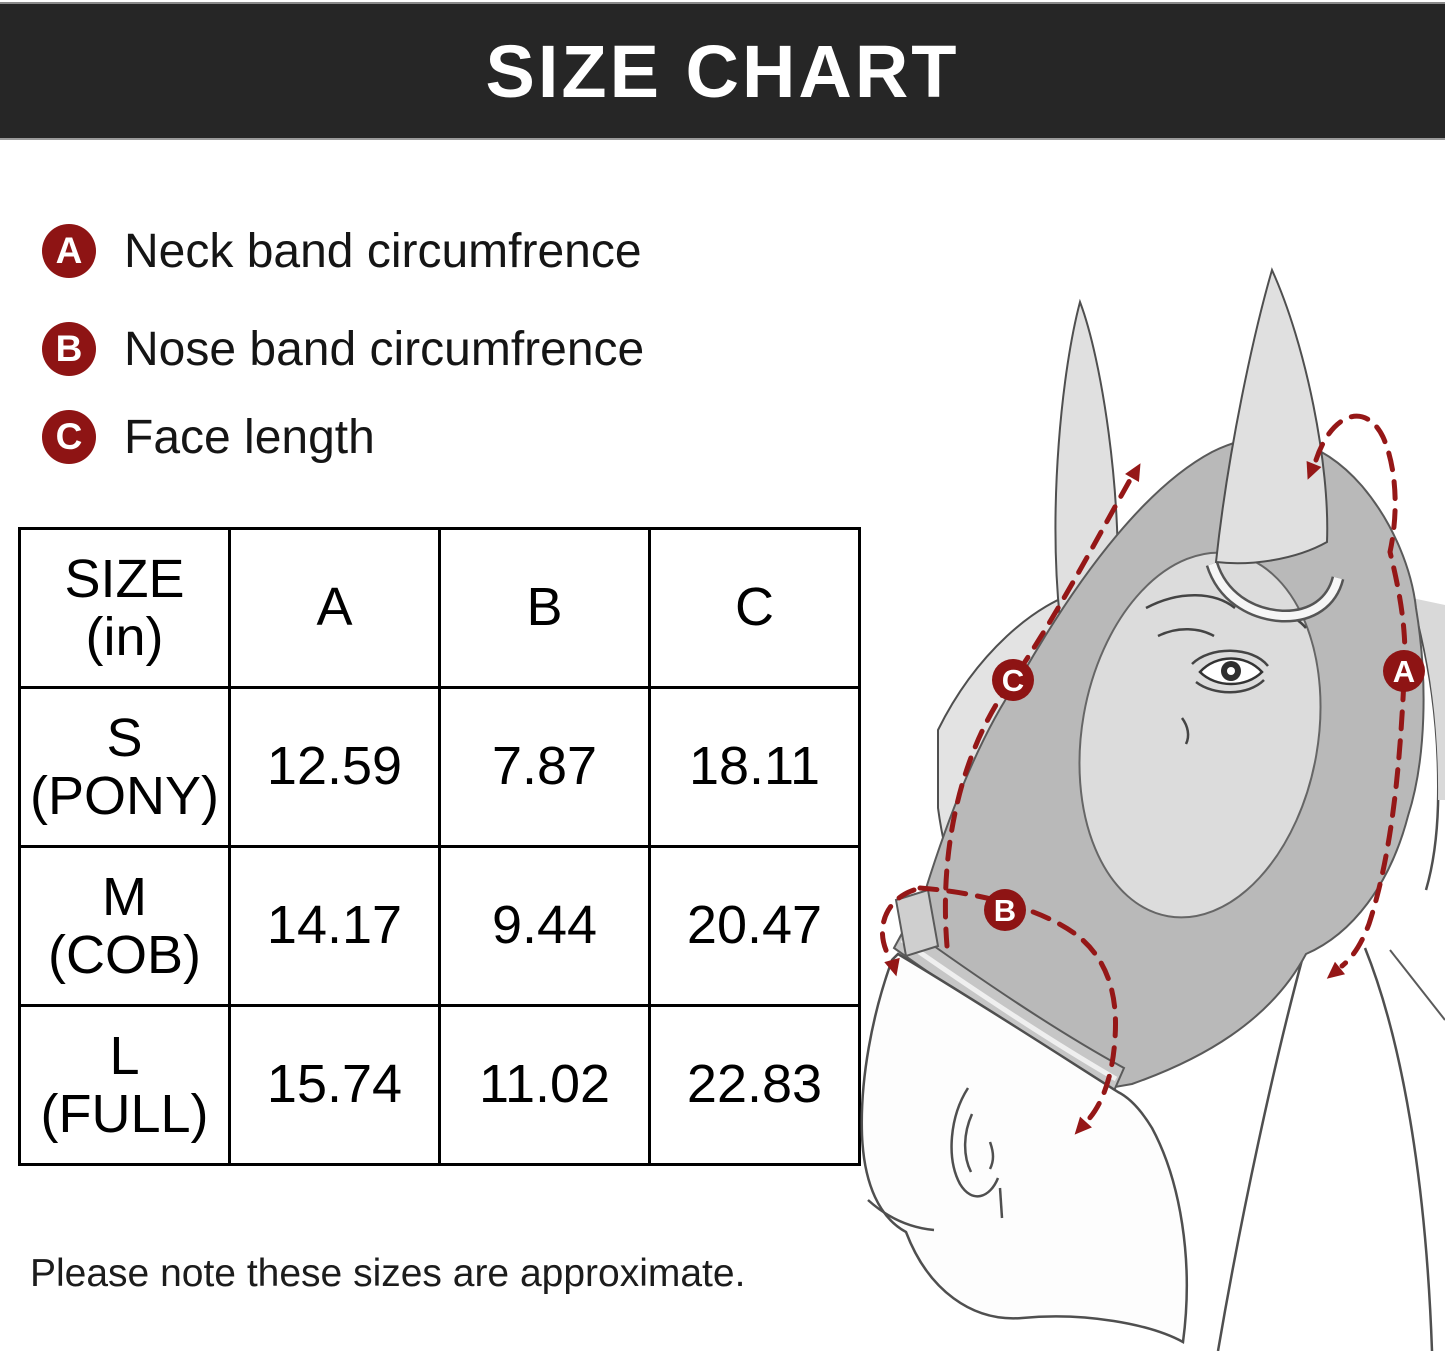  I want to click on page-title: SIZE CHART, so click(722, 71).